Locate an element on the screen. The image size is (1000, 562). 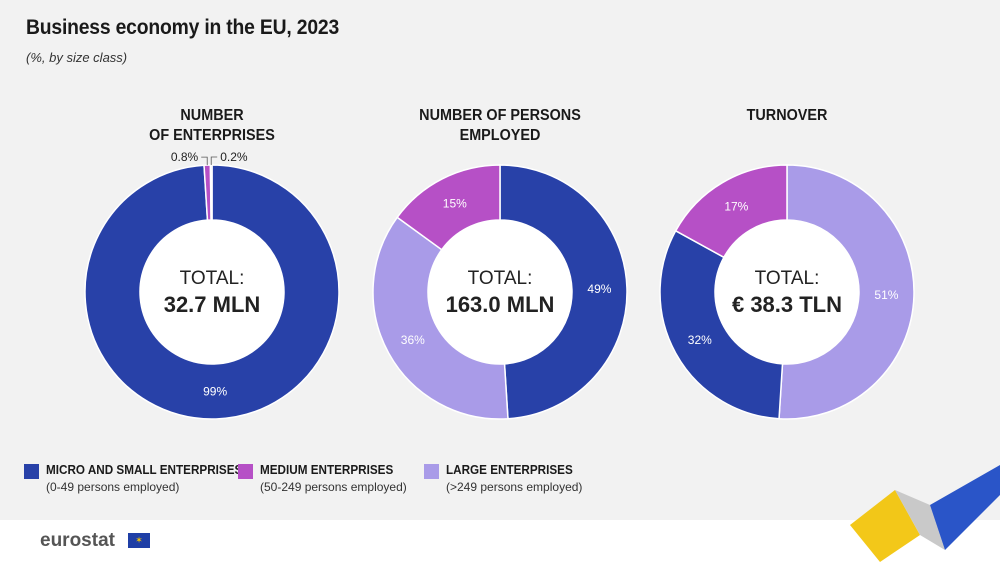
slice-value-label: 36% is located at coordinates (413, 340).